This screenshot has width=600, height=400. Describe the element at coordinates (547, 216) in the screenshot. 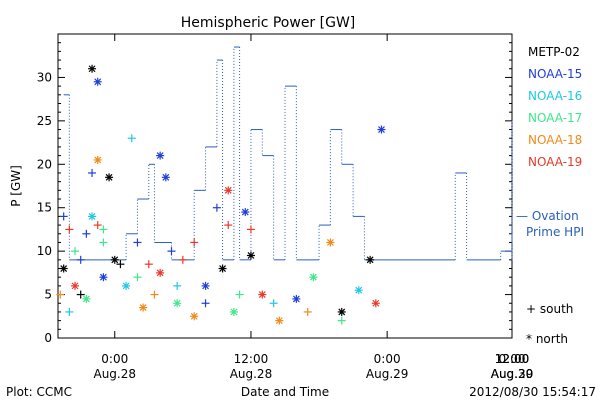

I see `legend-ovation-label: — Ovation` at that location.